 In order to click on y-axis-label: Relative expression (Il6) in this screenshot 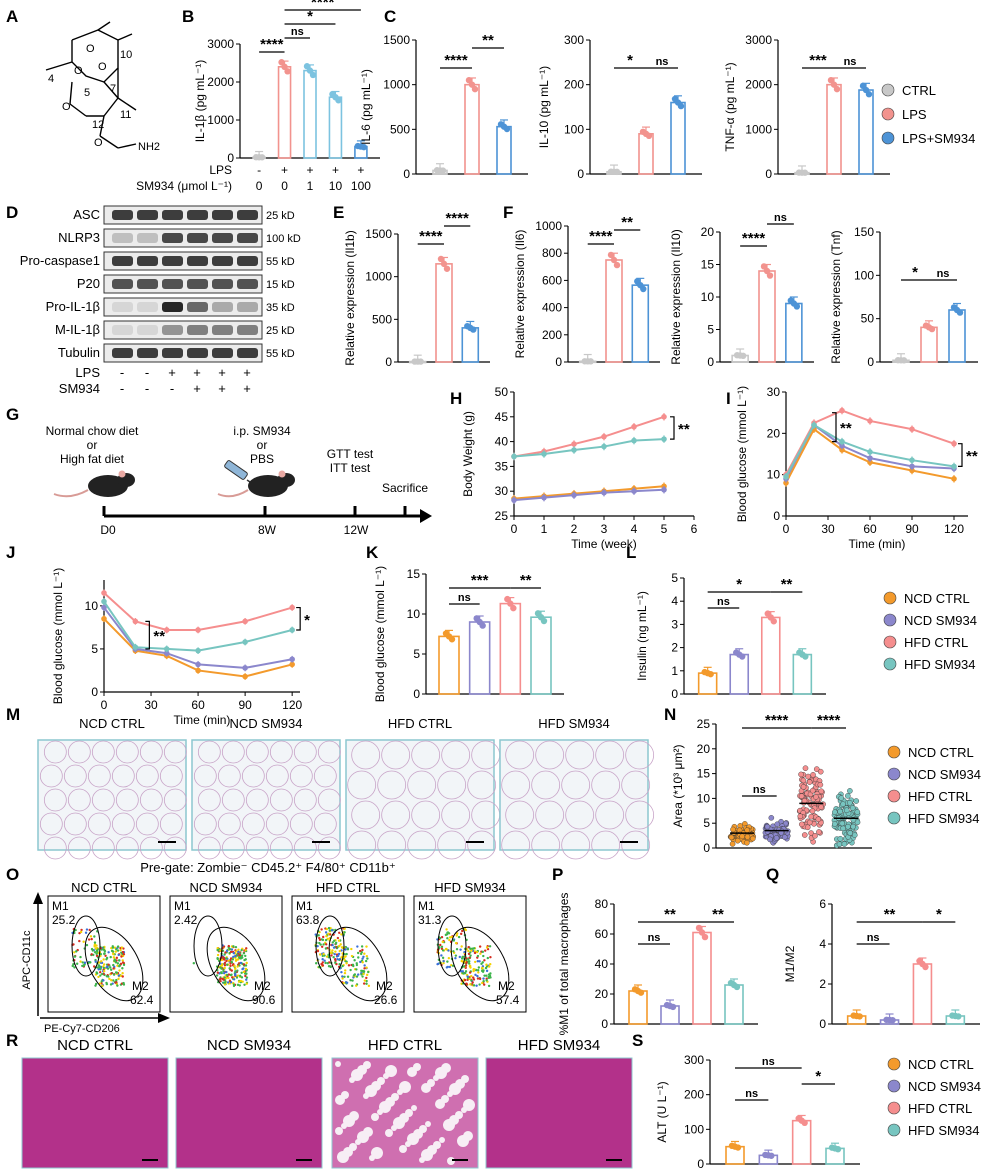, I will do `click(520, 294)`.